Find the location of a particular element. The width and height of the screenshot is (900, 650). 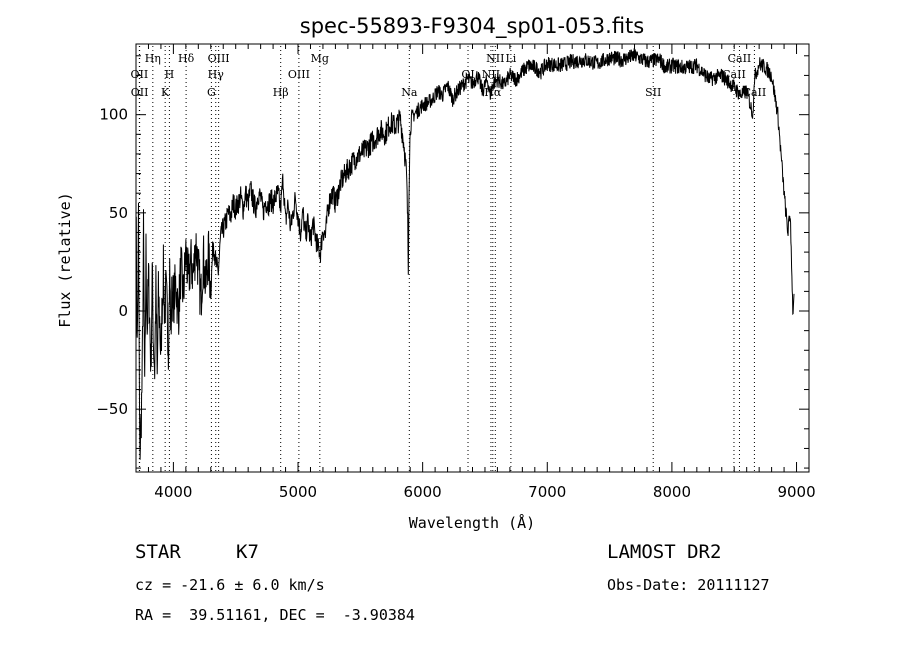

spectral-line-label: K is located at coordinates (165, 92).